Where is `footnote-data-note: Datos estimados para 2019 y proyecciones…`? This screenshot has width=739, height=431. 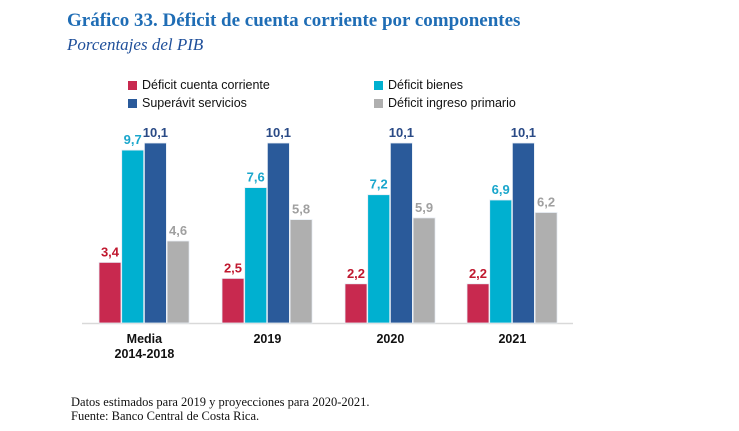
footnote-data-note: Datos estimados para 2019 y proyecciones… is located at coordinates (220, 402).